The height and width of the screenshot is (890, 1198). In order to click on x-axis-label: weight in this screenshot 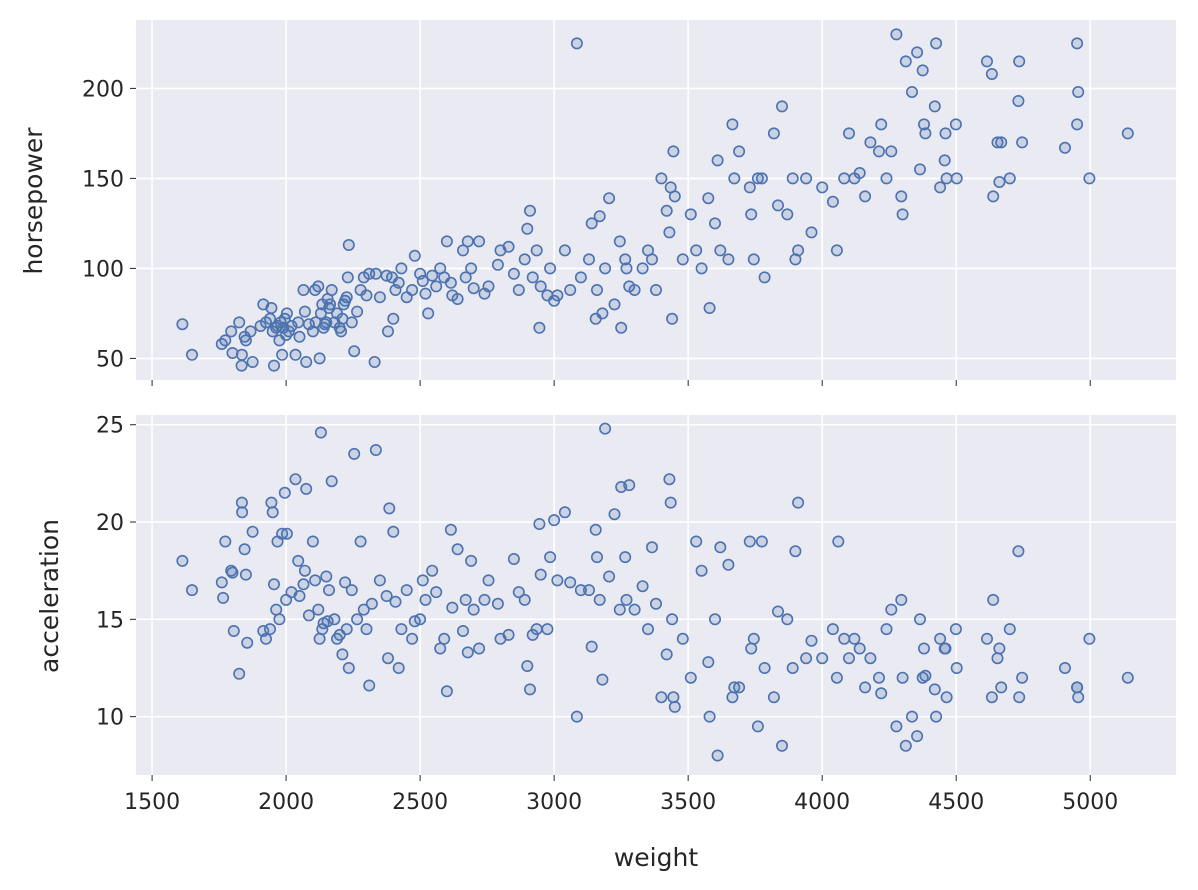, I will do `click(656, 857)`.